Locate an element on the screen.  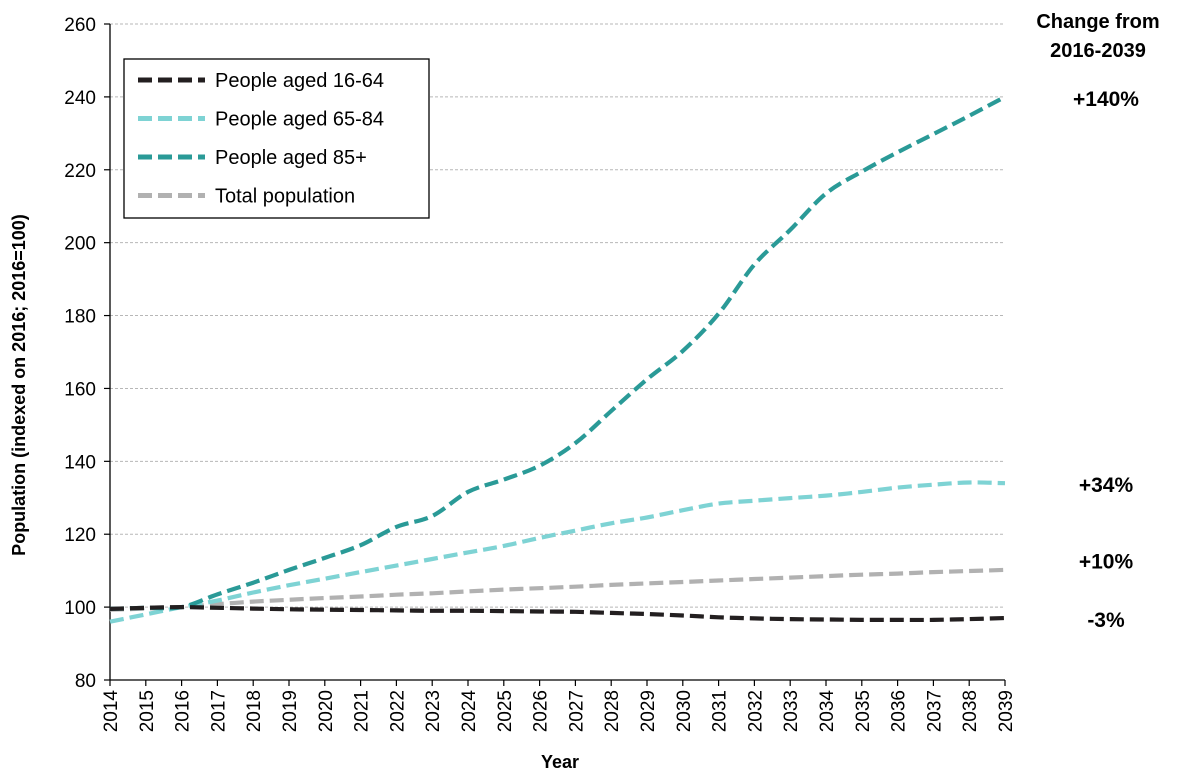
x-tick-label: 2024 is located at coordinates (469, 711).